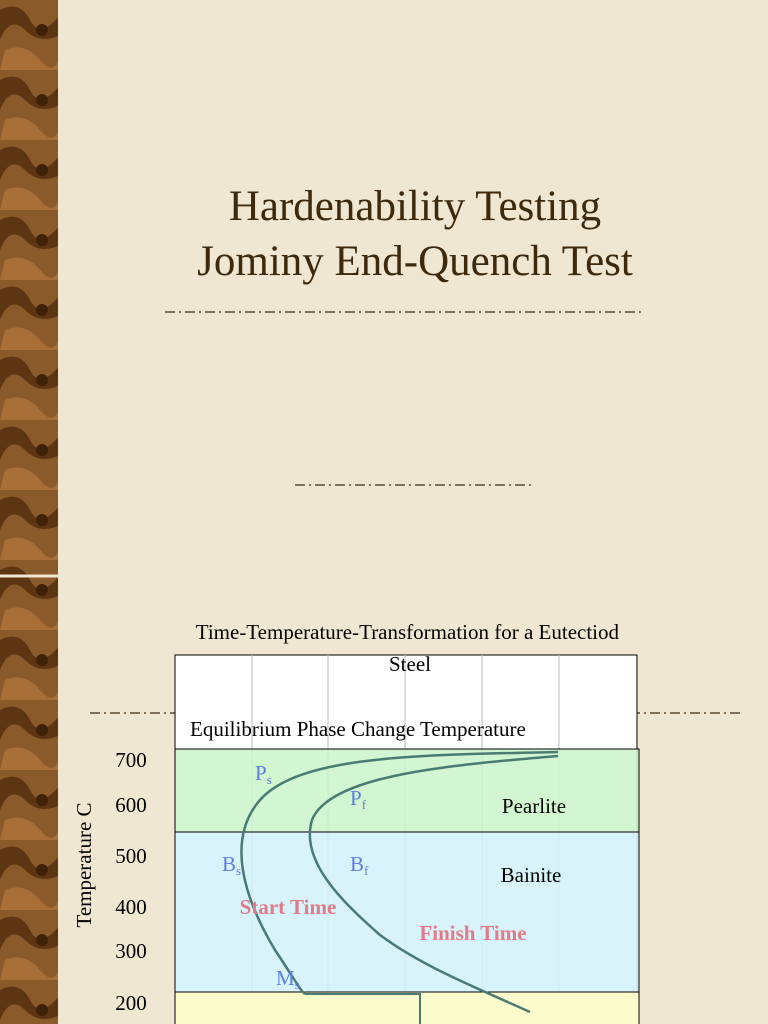 This screenshot has height=1024, width=768. I want to click on start-curve, so click(399, 872).